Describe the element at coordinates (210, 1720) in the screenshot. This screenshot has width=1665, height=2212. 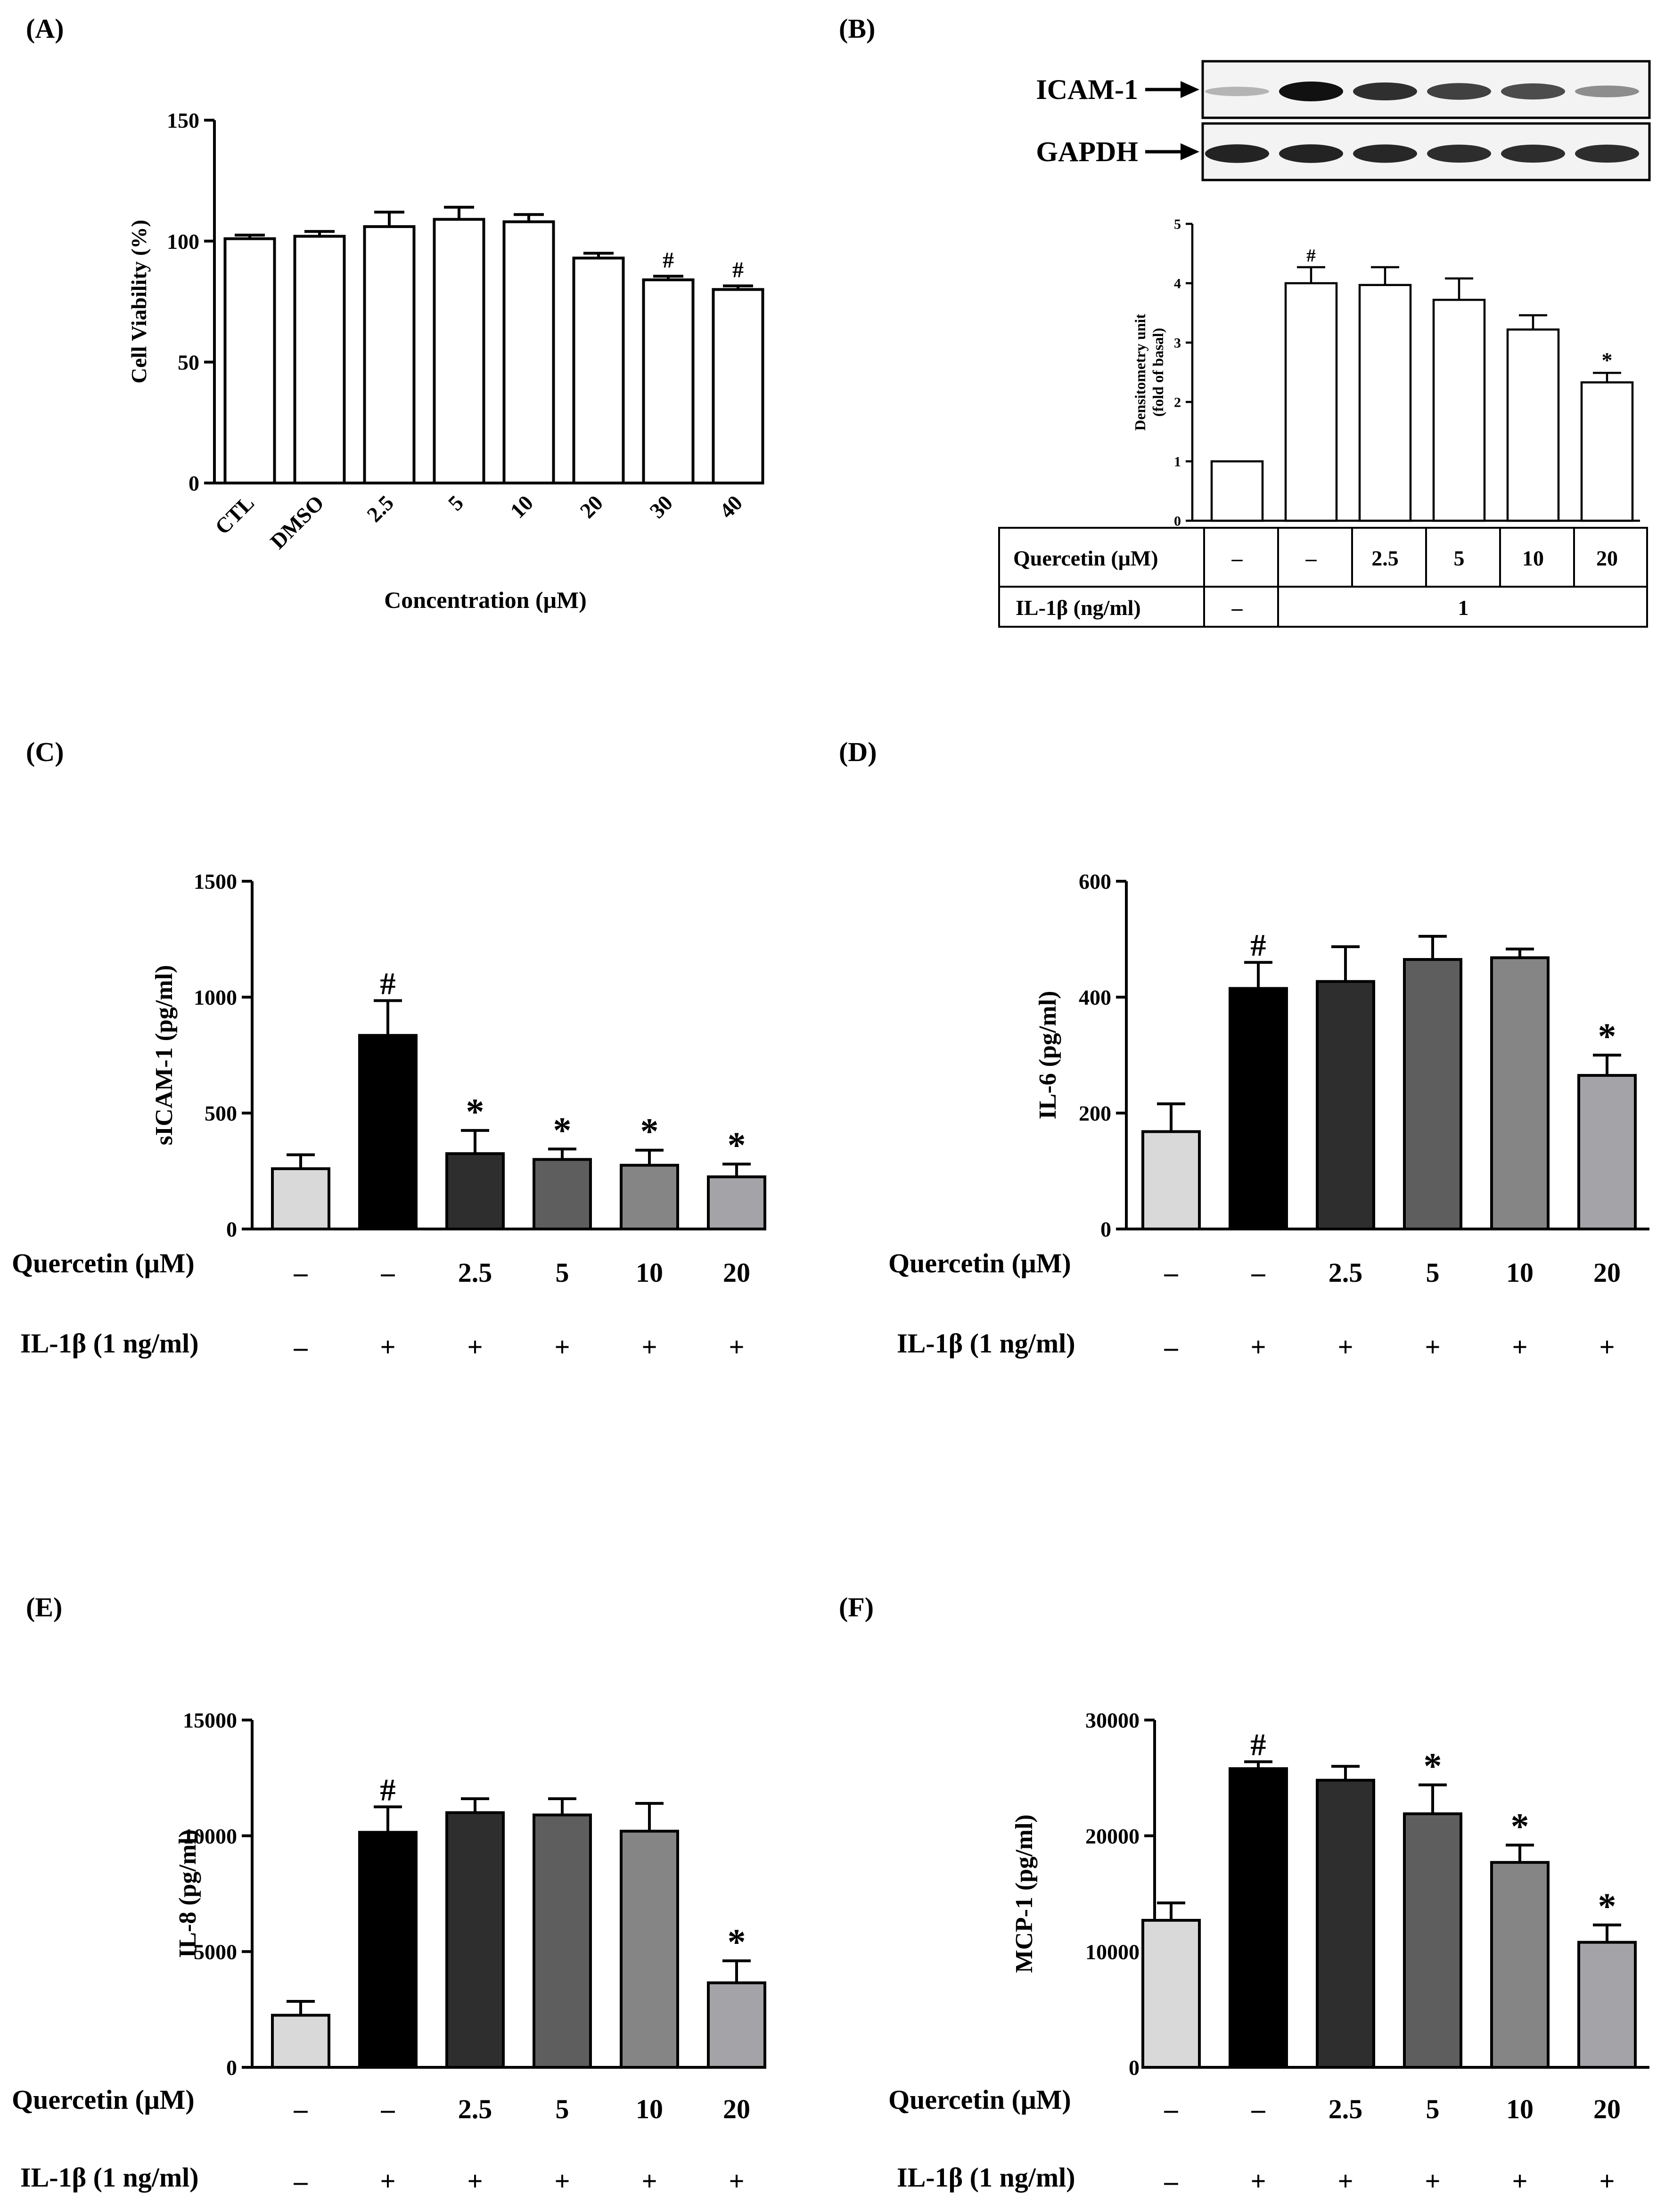
I see `y-tick-label: 15000` at that location.